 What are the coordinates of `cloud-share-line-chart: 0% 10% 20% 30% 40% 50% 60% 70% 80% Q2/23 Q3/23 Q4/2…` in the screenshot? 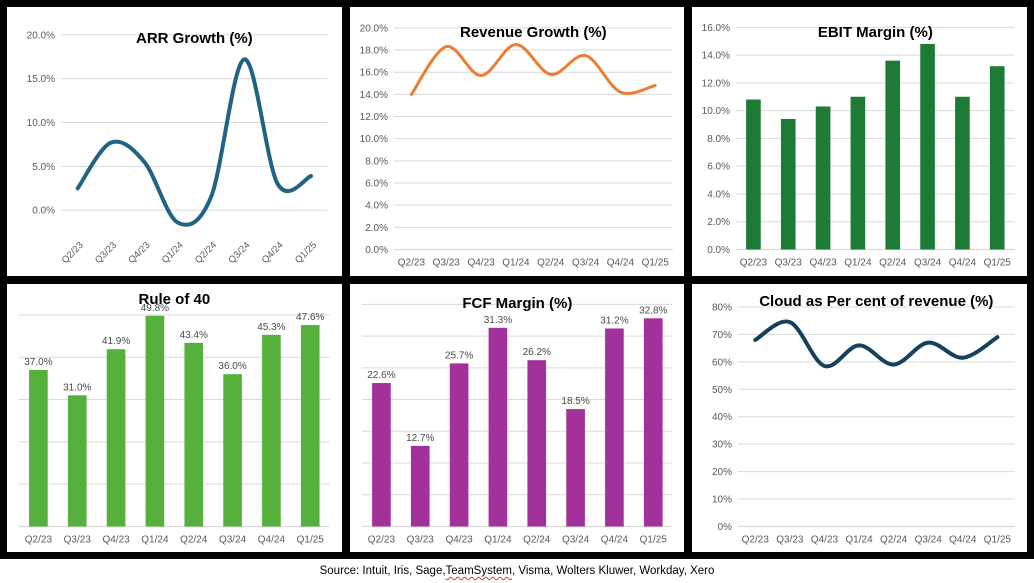 It's located at (863, 419).